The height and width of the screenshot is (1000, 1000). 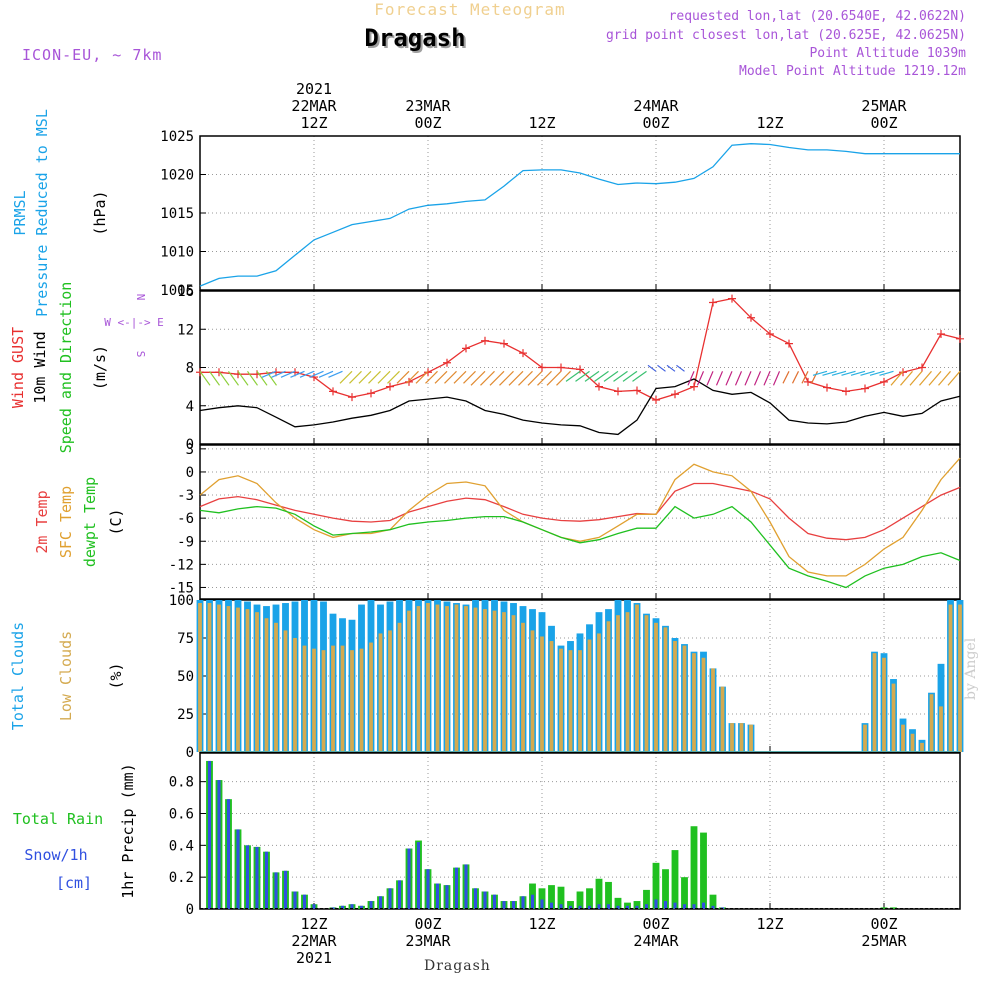 I want to click on panel-label: PRMSL, so click(x=20, y=212).